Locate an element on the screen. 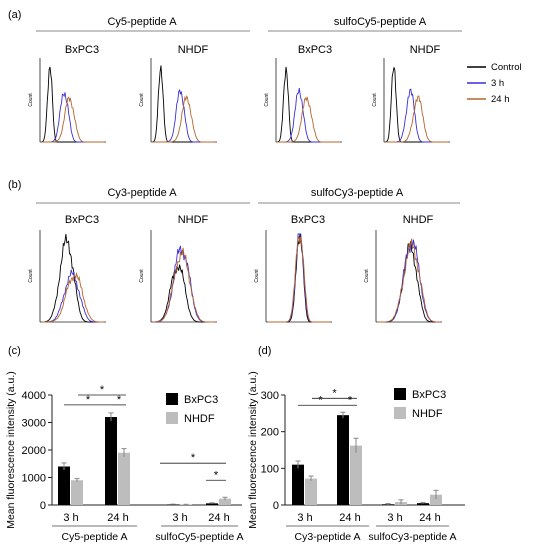 The image size is (533, 550). chart-c-ytick-label: 1000 is located at coordinates (34, 479).